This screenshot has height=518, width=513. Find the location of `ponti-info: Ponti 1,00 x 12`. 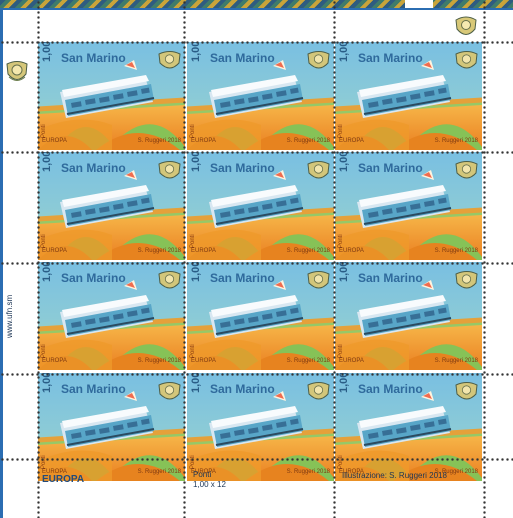

ponti-info: Ponti 1,00 x 12 is located at coordinates (209, 480).